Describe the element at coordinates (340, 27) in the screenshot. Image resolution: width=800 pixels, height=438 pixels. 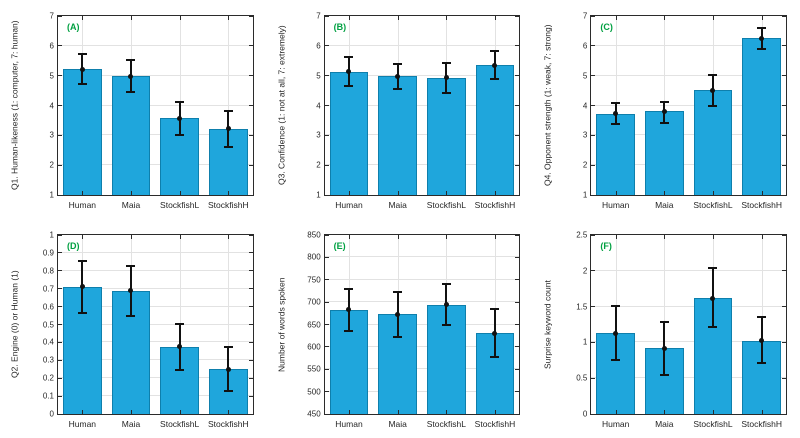
I see `panel-tag: (B)` at that location.